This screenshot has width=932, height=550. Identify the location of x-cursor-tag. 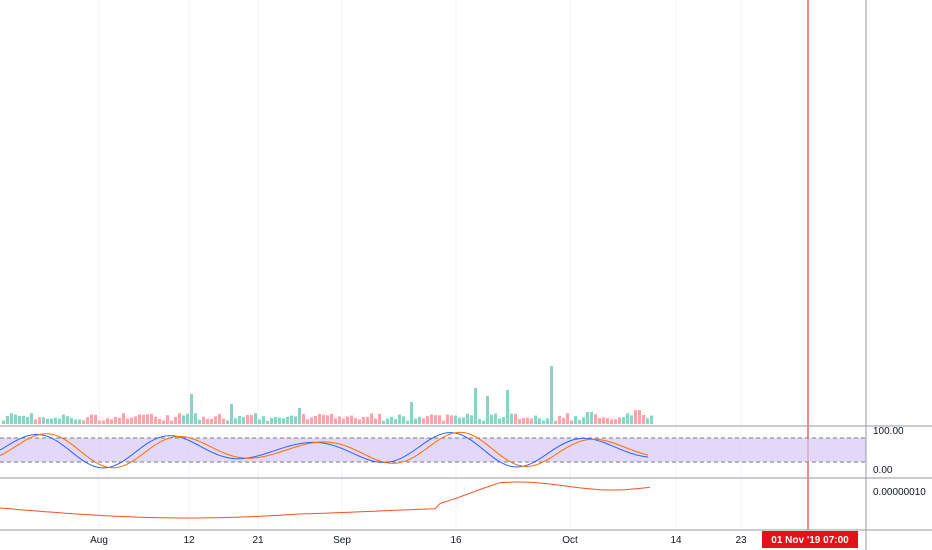
(810, 539).